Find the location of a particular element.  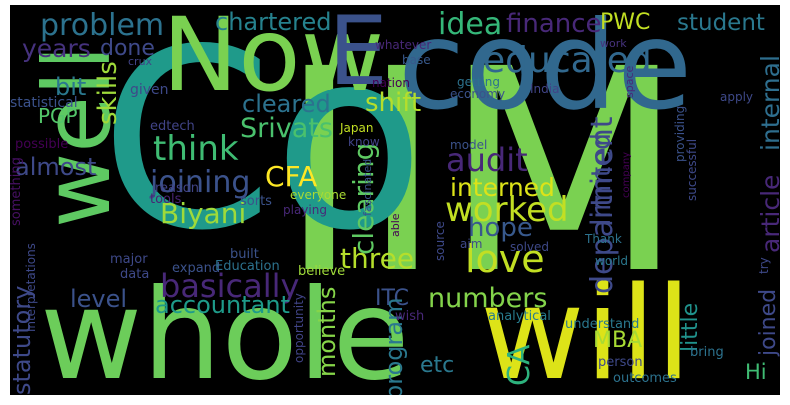

word-code: code is located at coordinates (545, 71).